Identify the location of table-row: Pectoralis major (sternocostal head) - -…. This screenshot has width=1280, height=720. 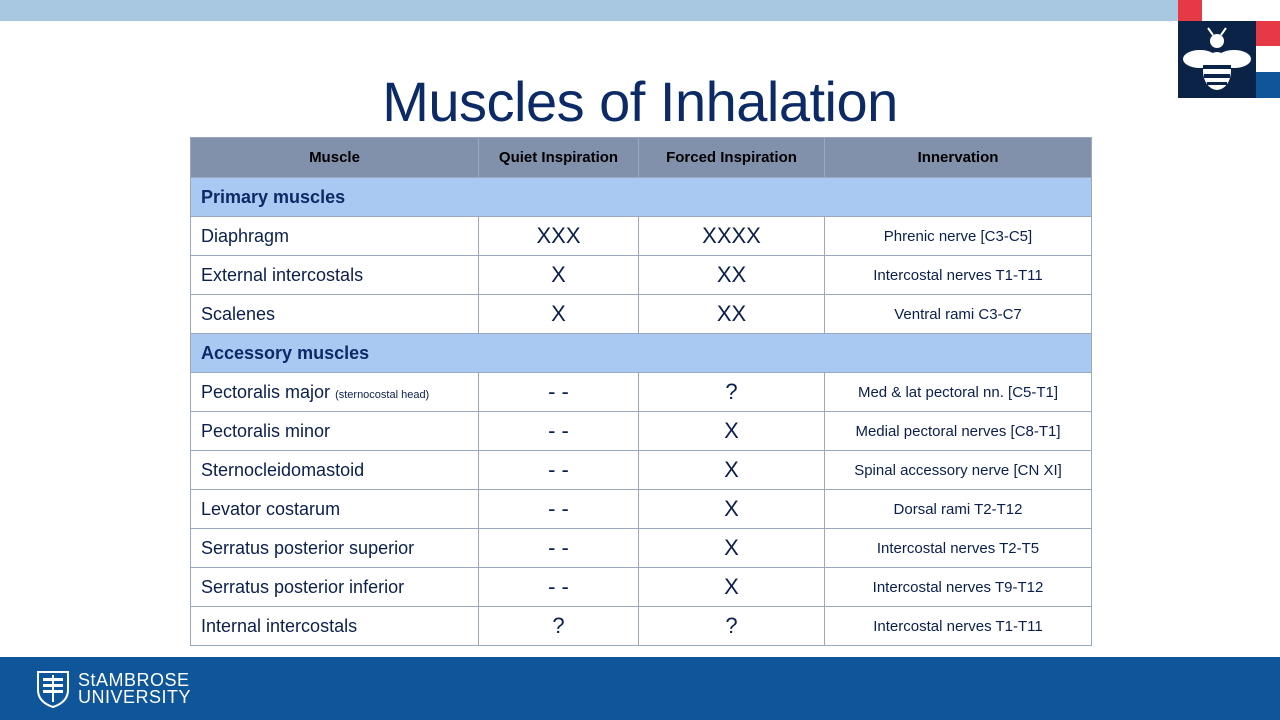
(641, 392).